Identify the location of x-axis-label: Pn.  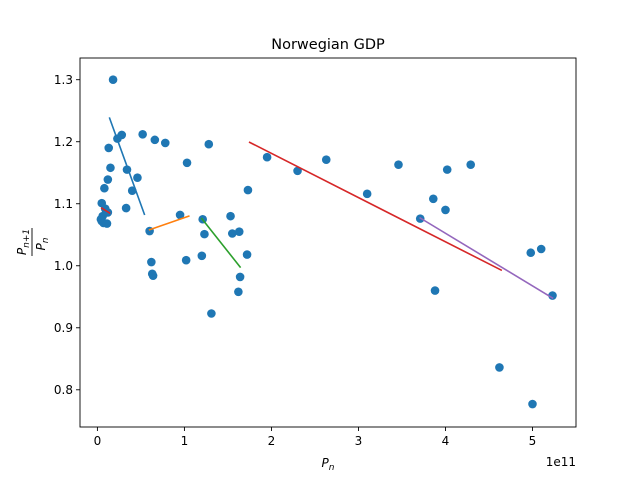
(328, 464).